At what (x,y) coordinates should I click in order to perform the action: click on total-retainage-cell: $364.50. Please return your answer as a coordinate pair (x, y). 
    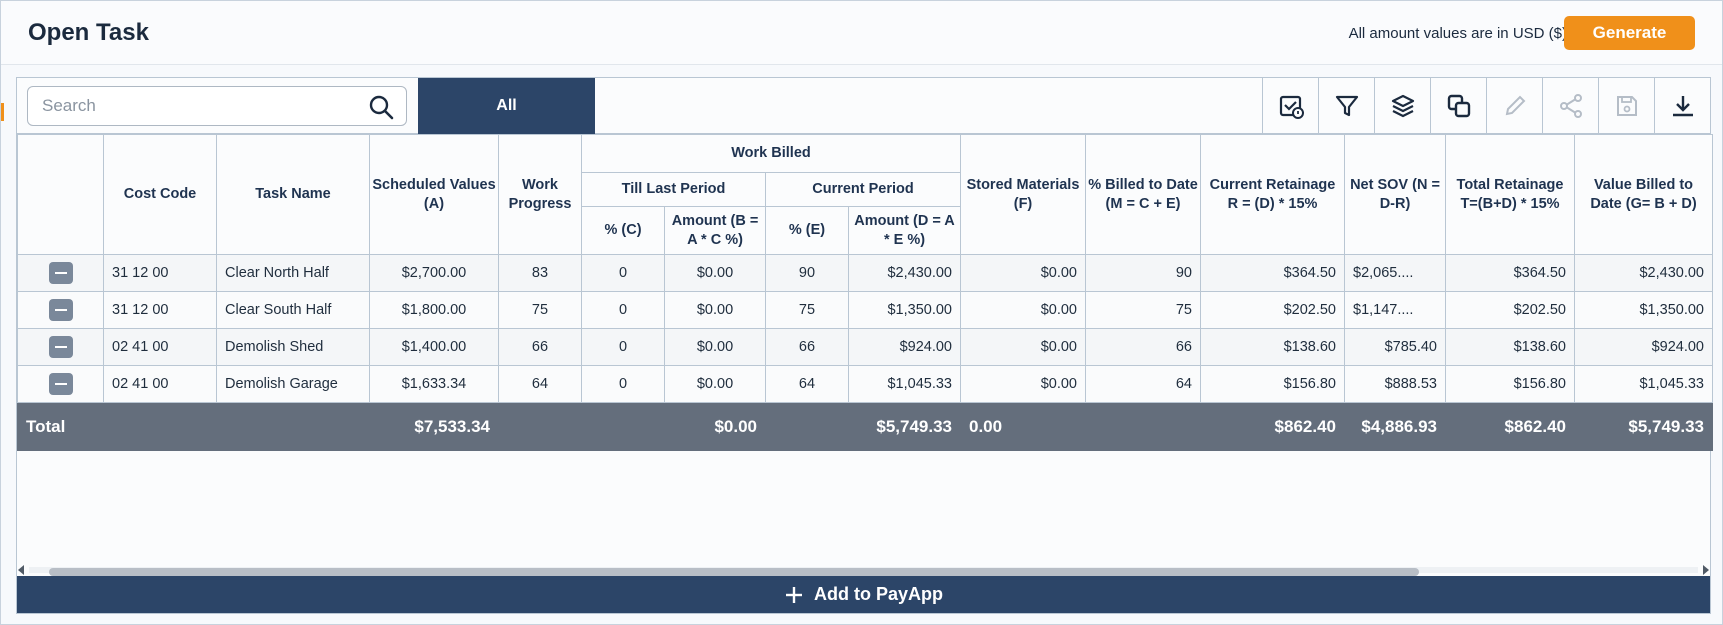
    Looking at the image, I should click on (1510, 273).